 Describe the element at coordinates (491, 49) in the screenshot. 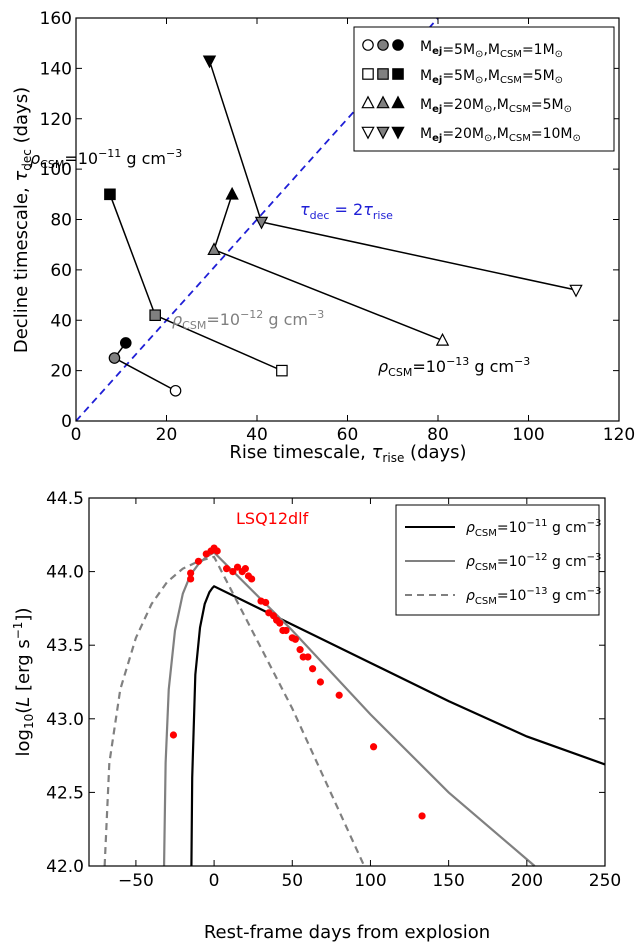

I see `legend-entry-circle: Mej=5M⊙,MCSM=1M⊙` at that location.